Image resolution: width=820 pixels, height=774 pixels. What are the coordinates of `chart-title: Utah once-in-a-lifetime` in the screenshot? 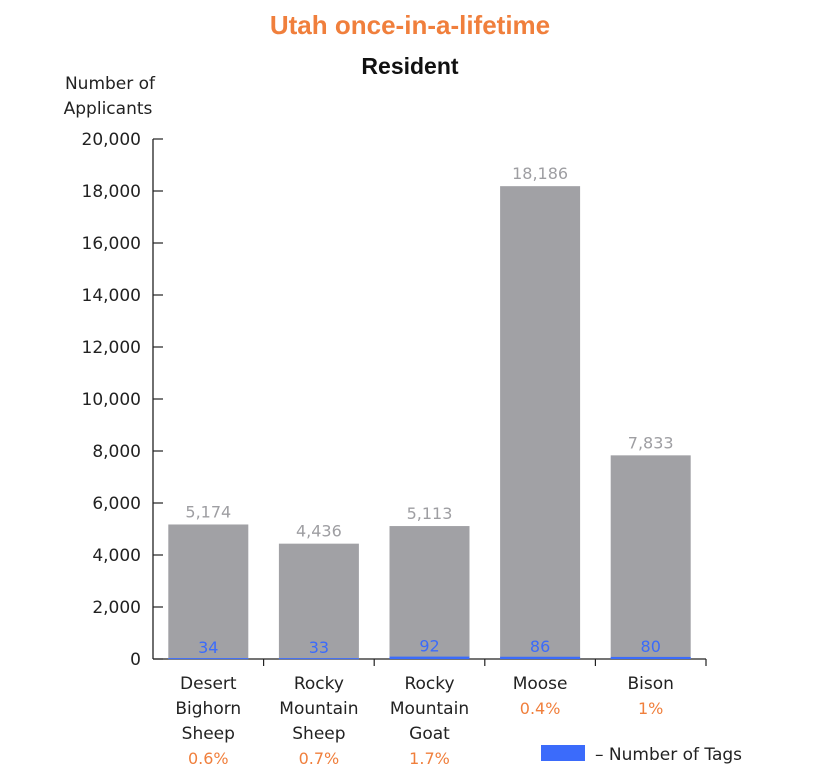 It's located at (410, 25).